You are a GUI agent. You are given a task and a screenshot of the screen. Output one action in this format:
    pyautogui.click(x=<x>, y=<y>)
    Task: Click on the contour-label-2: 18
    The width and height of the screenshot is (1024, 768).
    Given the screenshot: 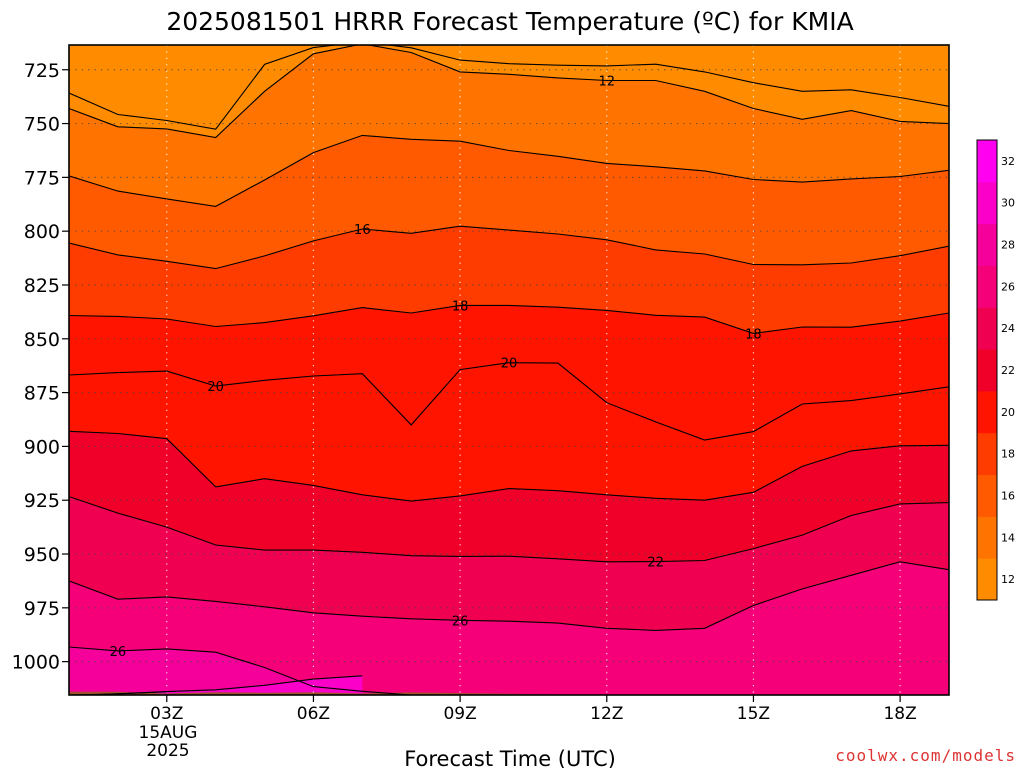 What is the action you would take?
    pyautogui.click(x=460, y=306)
    